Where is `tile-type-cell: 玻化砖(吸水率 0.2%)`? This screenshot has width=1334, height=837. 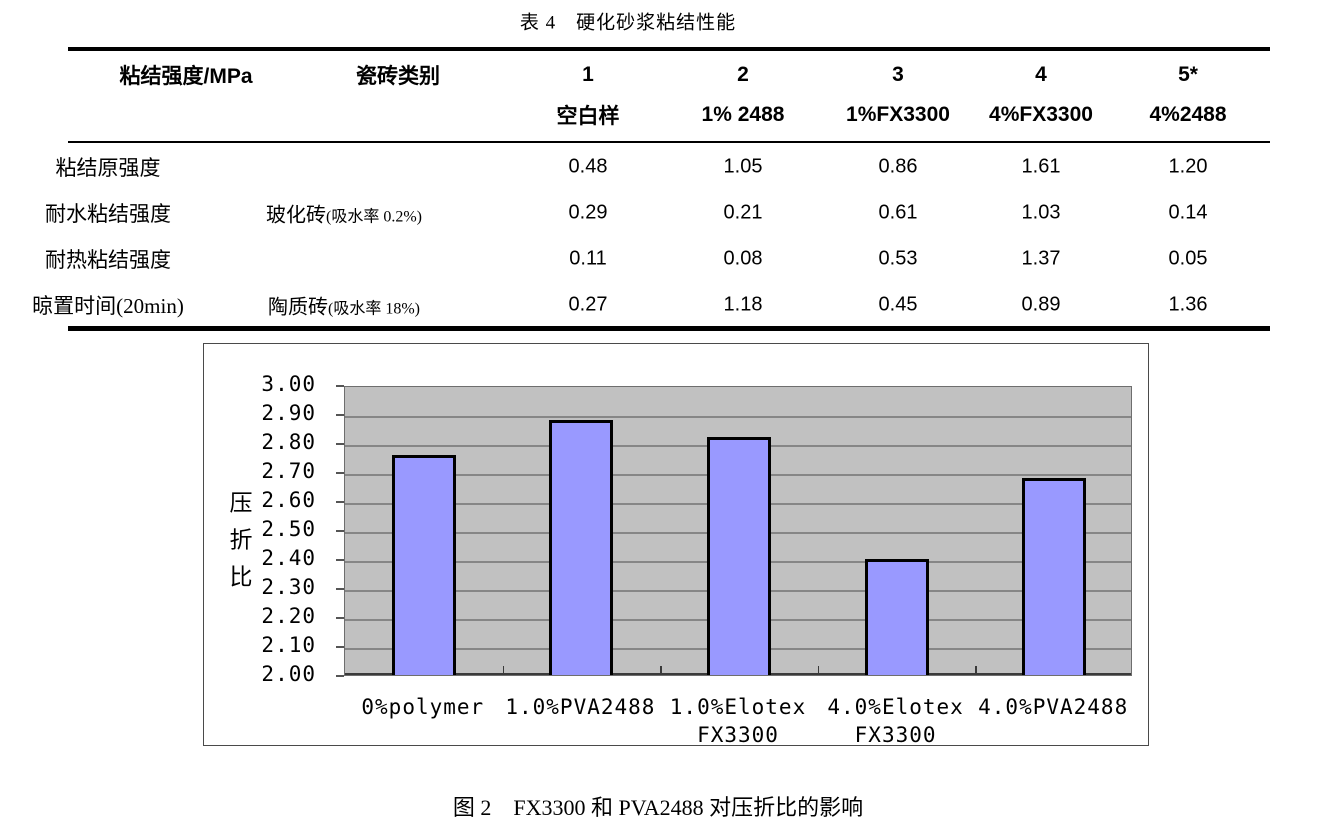 tile-type-cell: 玻化砖(吸水率 0.2%) is located at coordinates (344, 213).